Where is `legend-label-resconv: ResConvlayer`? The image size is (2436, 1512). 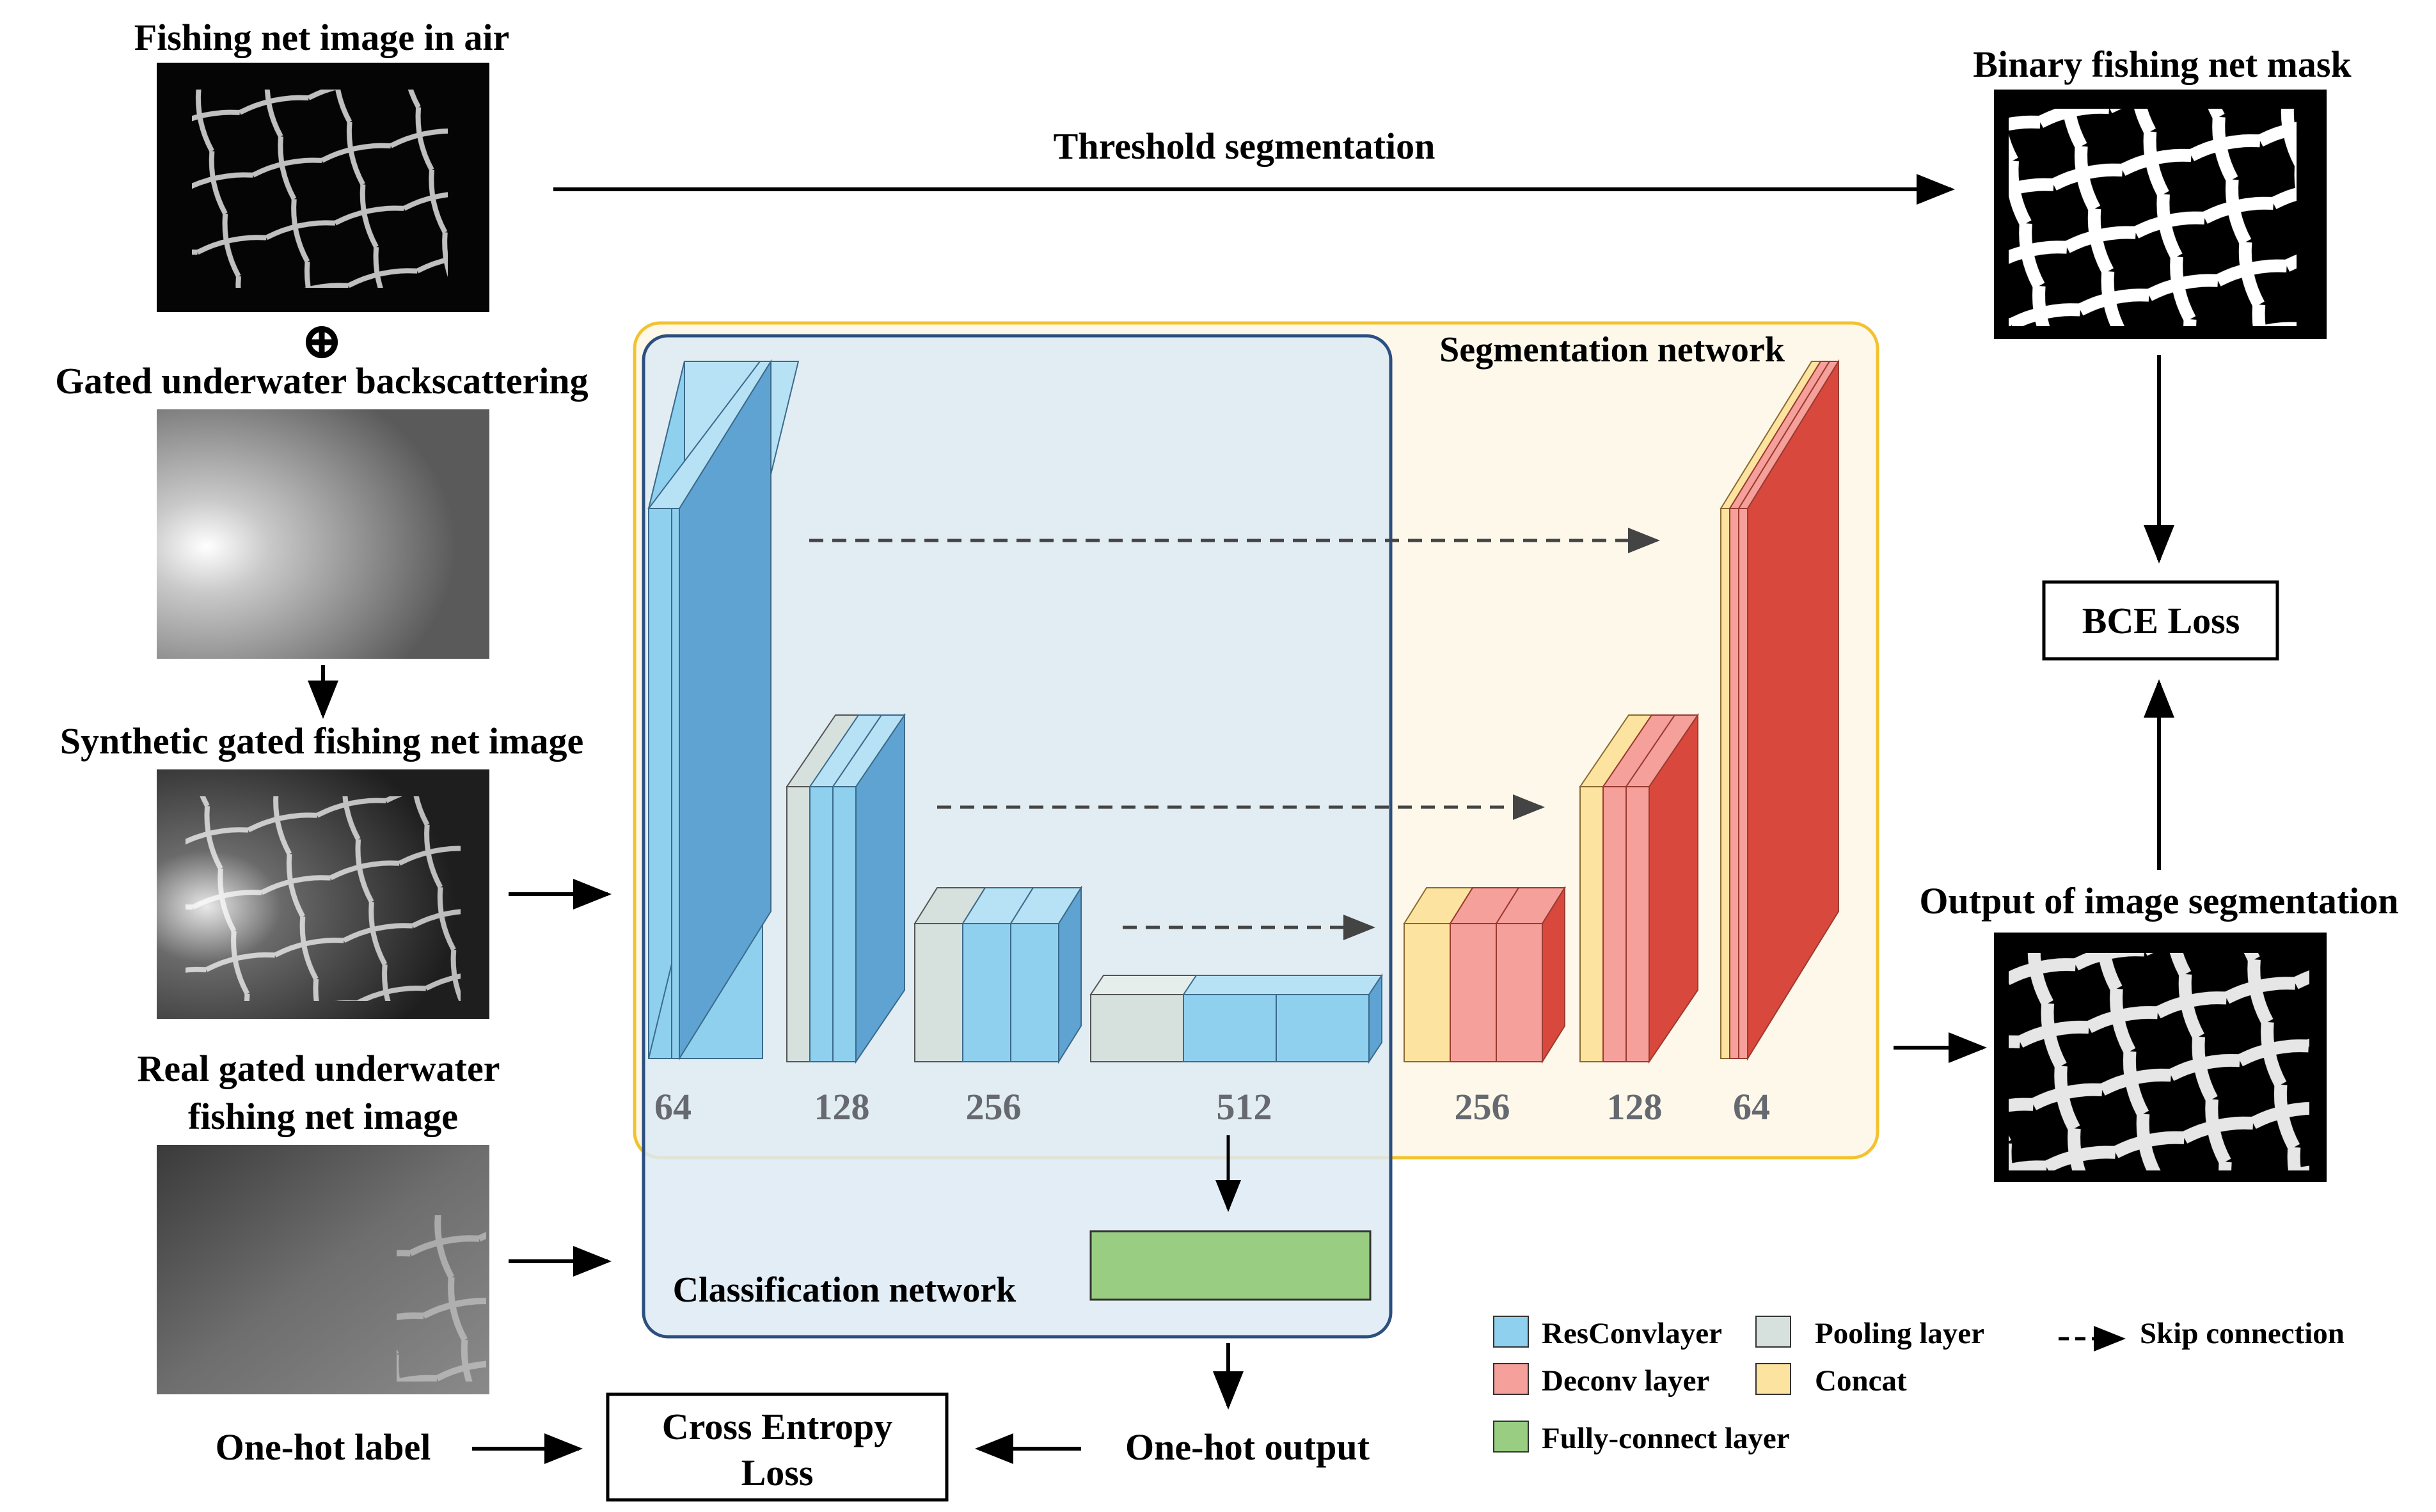
legend-label-resconv: ResConvlayer is located at coordinates (1632, 1333).